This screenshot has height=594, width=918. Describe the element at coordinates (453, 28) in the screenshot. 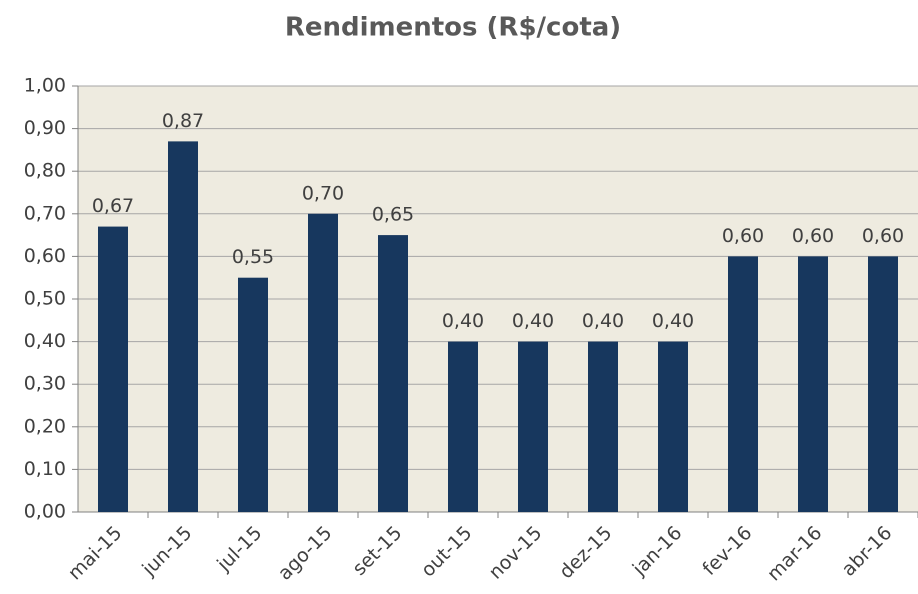

I see `chart-title: Rendimentos (R$/cota)` at that location.